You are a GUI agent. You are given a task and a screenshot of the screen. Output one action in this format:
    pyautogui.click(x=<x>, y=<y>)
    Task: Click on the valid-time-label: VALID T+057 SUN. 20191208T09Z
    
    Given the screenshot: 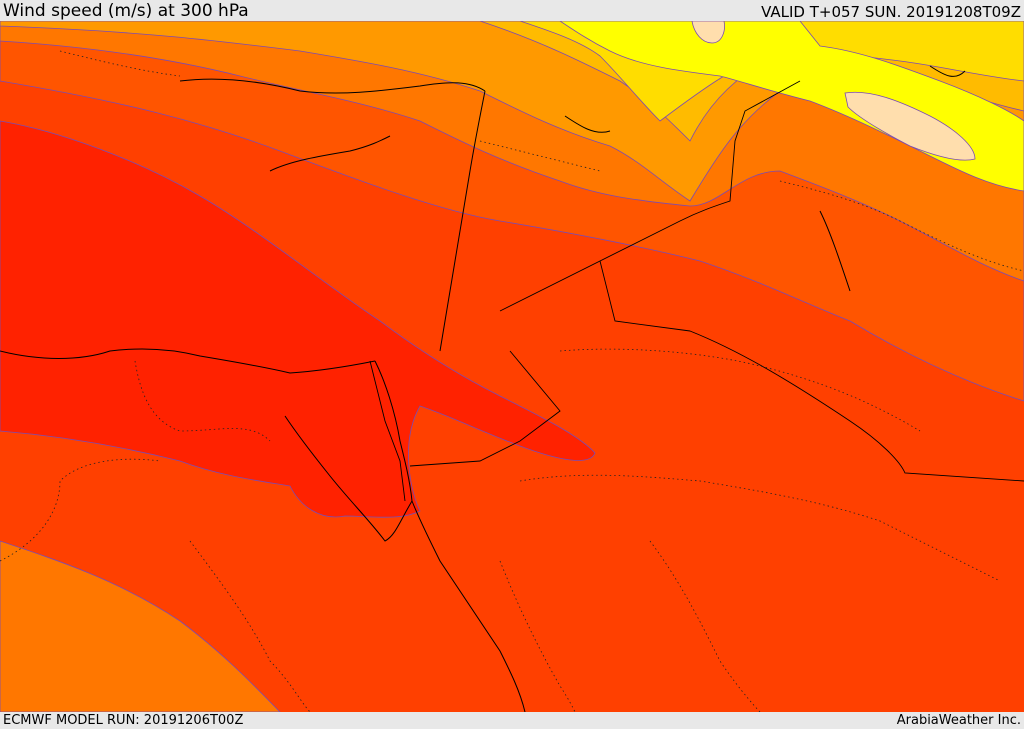 What is the action you would take?
    pyautogui.click(x=891, y=12)
    